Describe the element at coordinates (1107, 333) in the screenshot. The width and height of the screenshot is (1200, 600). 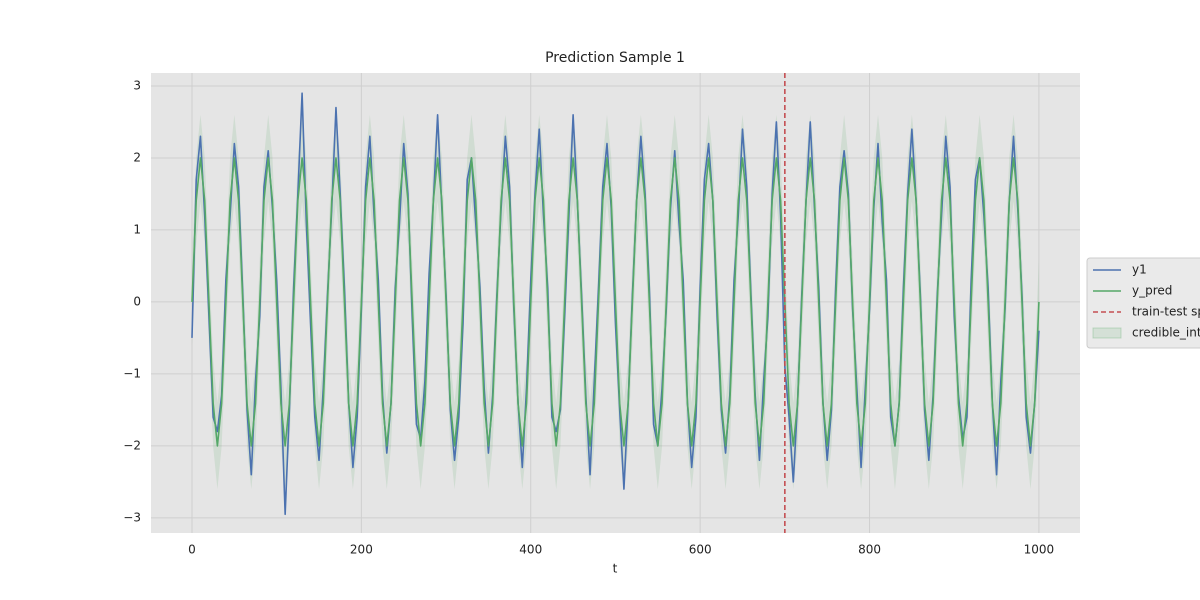
I see `legend-swatch` at that location.